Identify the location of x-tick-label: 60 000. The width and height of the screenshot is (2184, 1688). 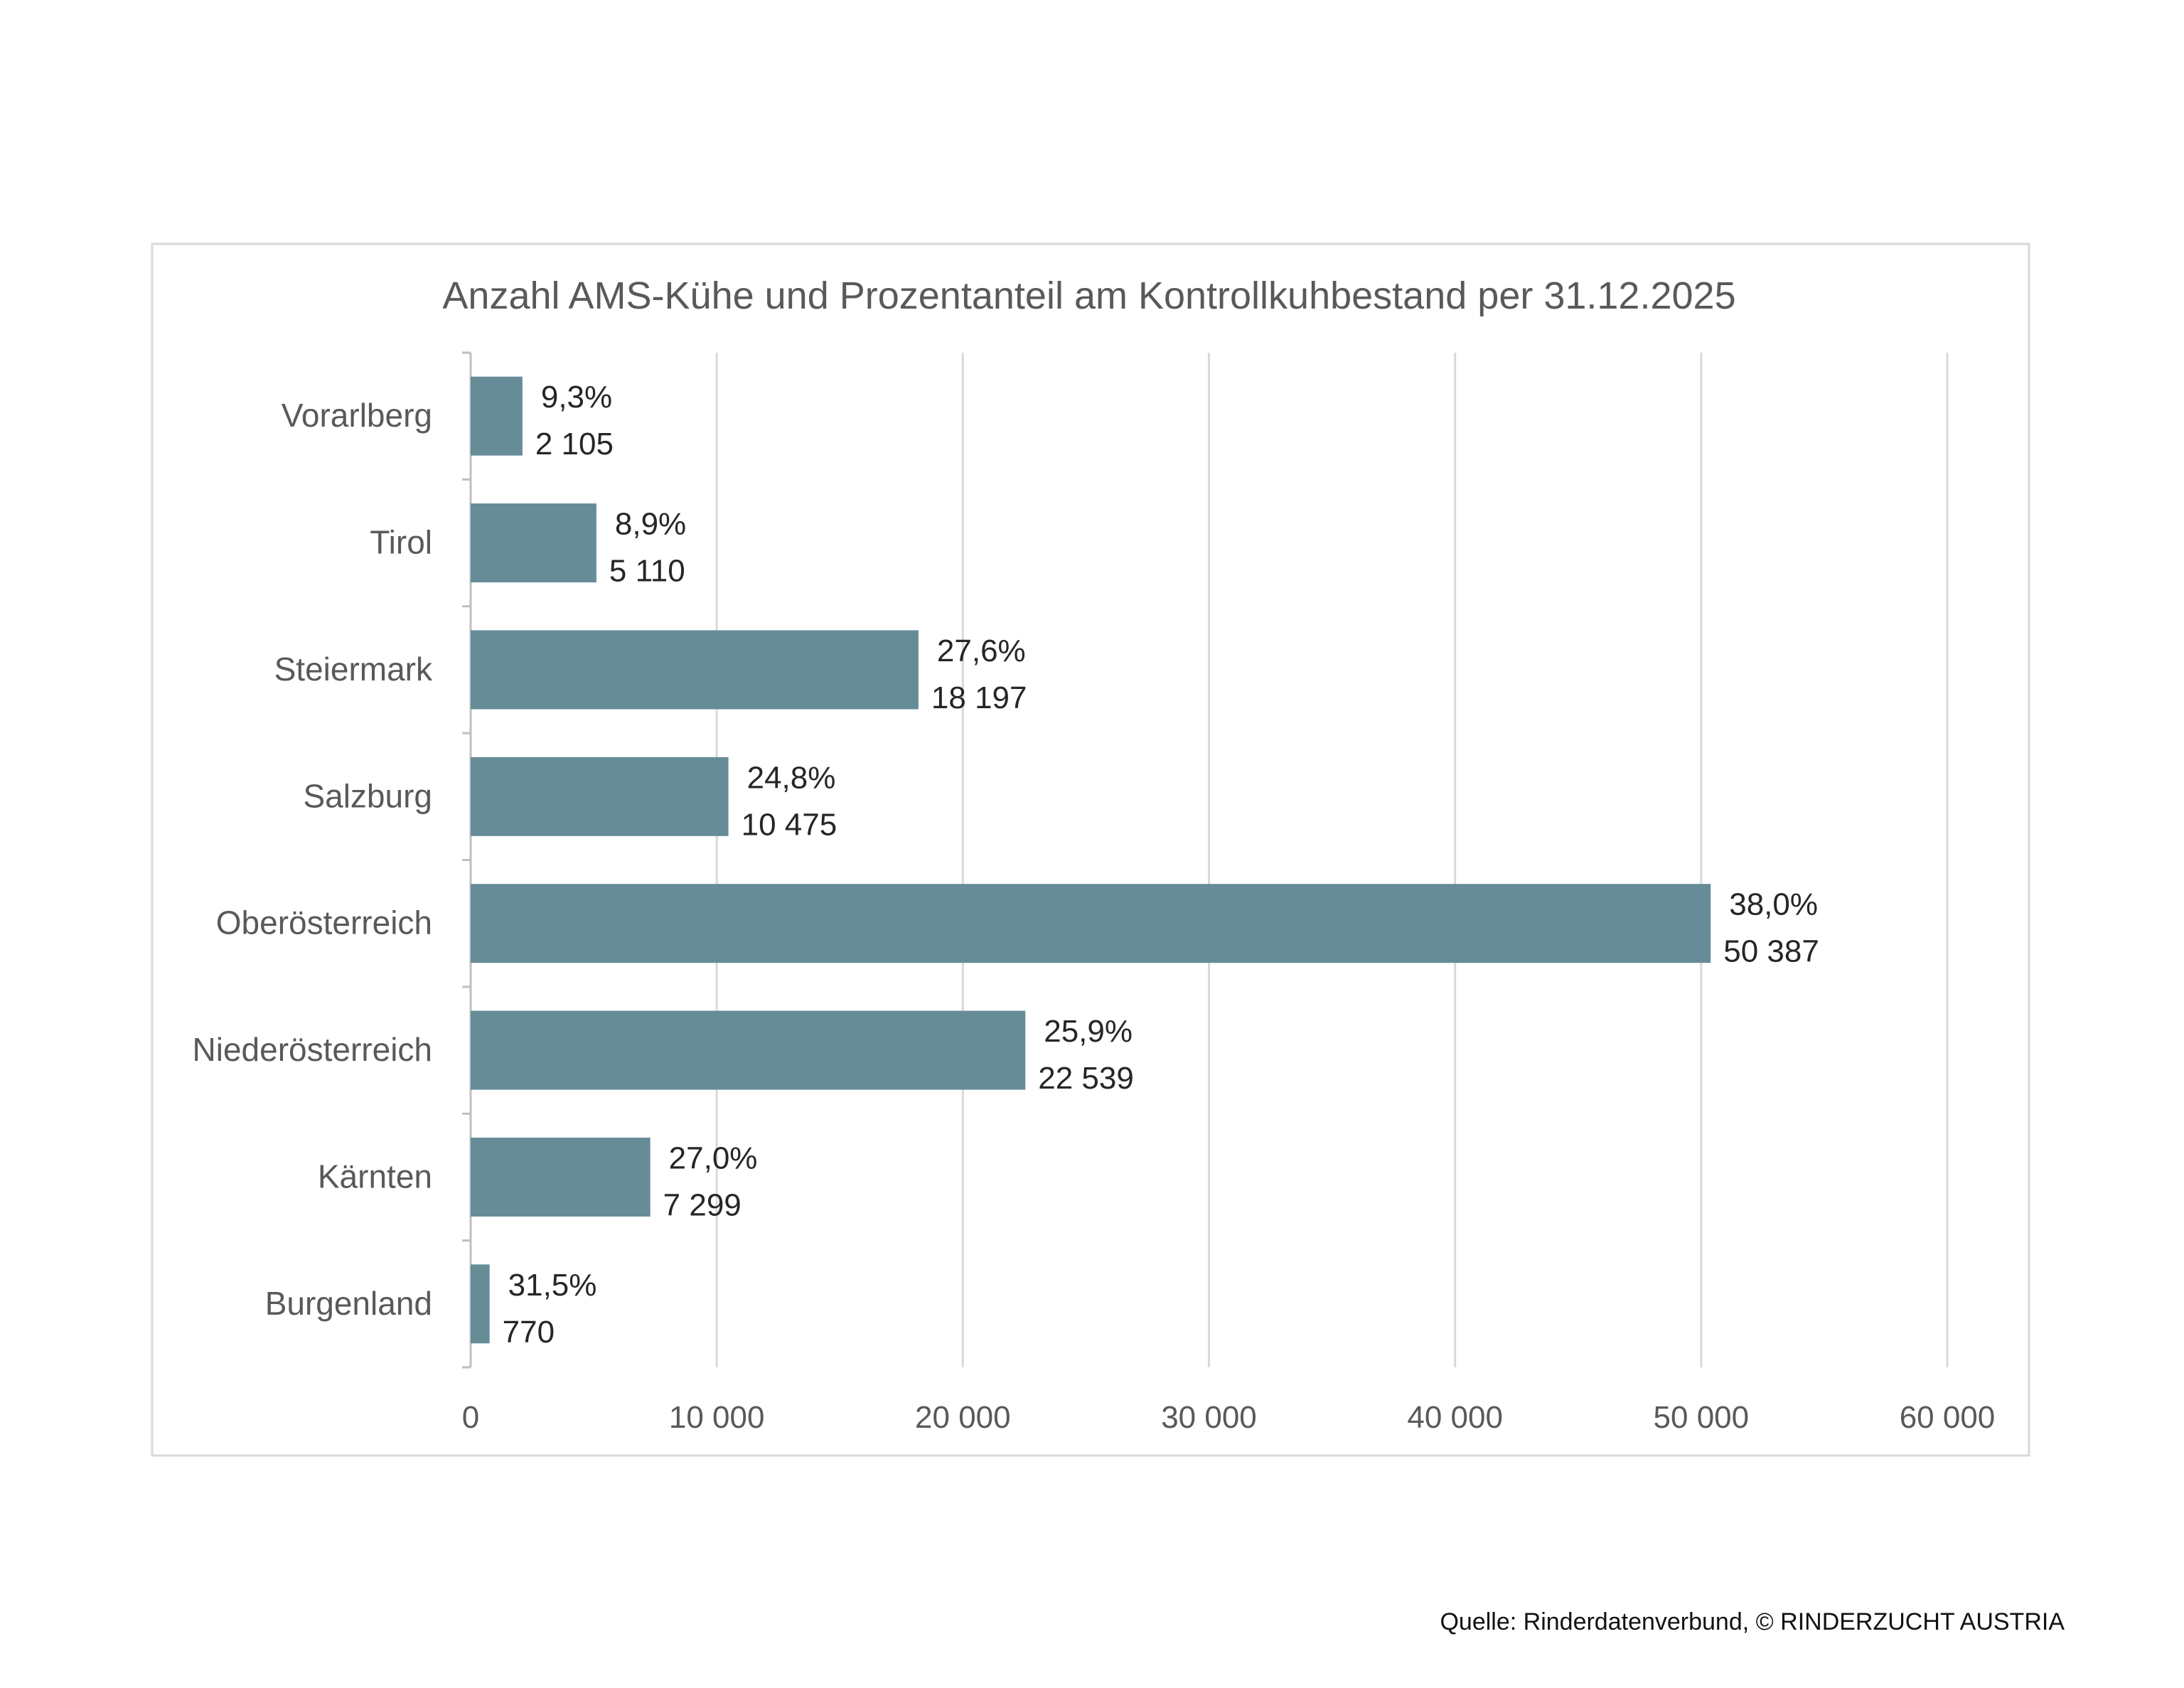
(1948, 1417).